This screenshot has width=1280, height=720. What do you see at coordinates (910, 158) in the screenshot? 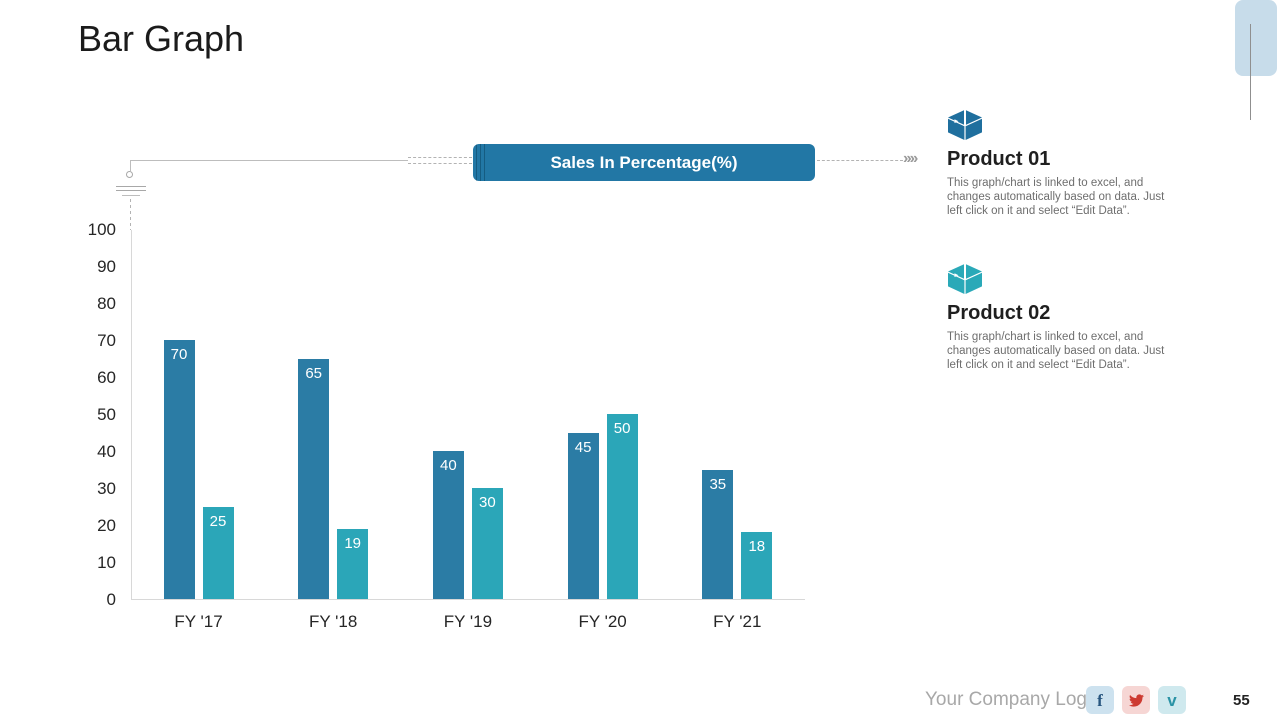
I see `chevron-arrows-icon: ››››` at bounding box center [910, 158].